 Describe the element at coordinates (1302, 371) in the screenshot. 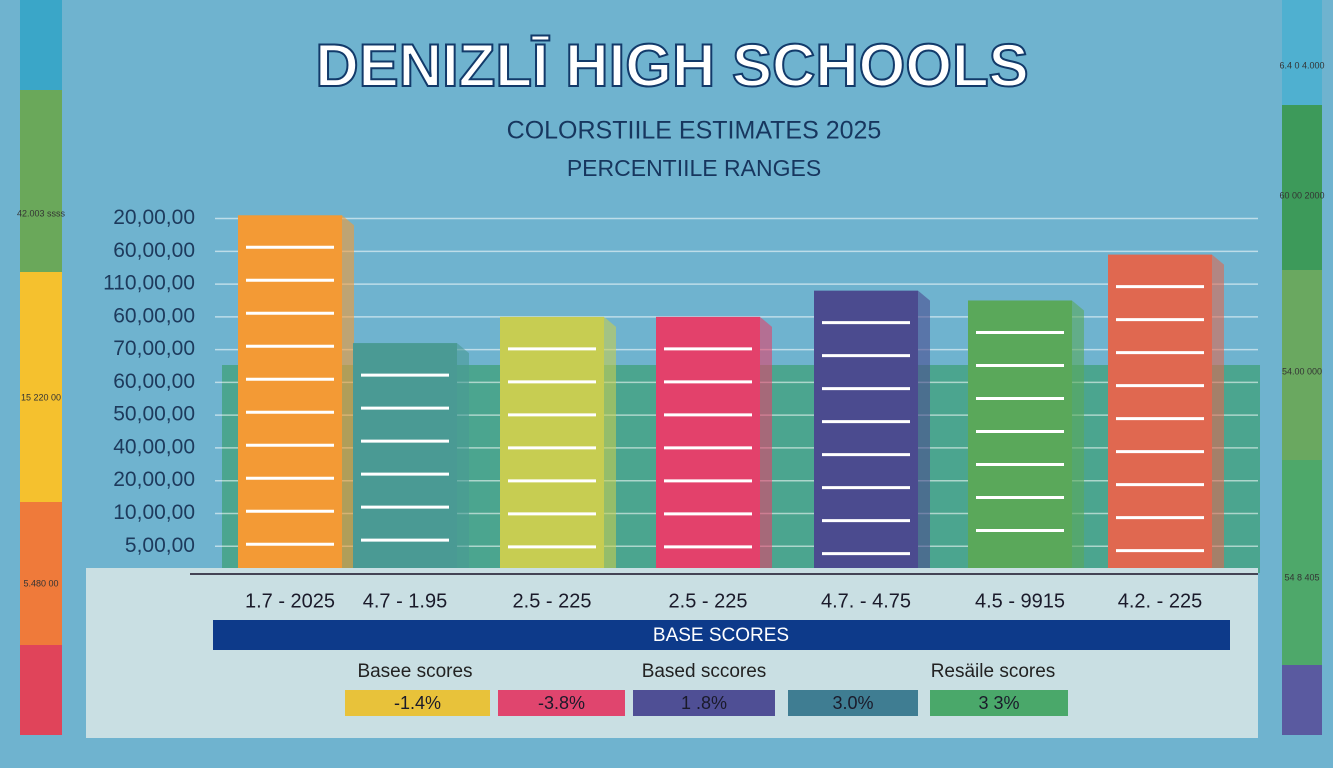

I see `side-label: 54.00 000` at that location.